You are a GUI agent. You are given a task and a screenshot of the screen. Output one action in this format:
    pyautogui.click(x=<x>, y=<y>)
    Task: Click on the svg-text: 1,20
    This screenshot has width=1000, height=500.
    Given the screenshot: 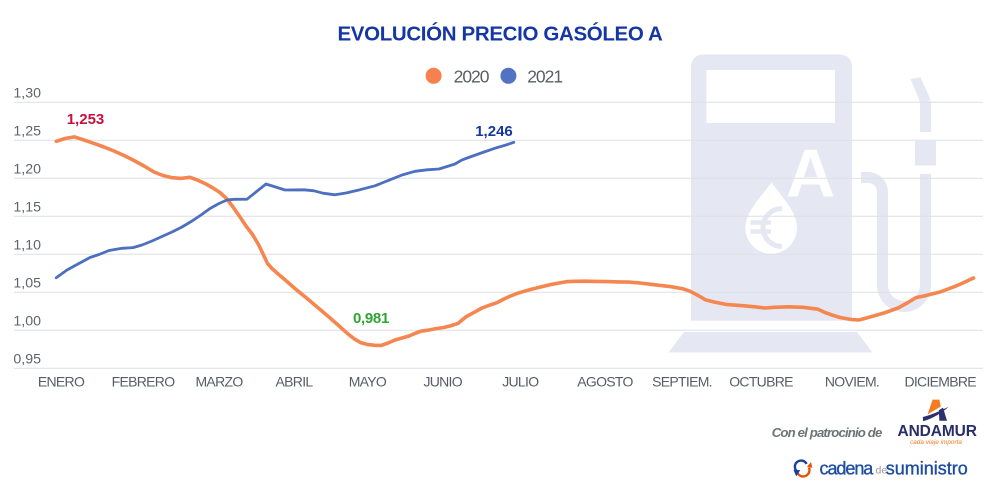 What is the action you would take?
    pyautogui.click(x=27, y=169)
    